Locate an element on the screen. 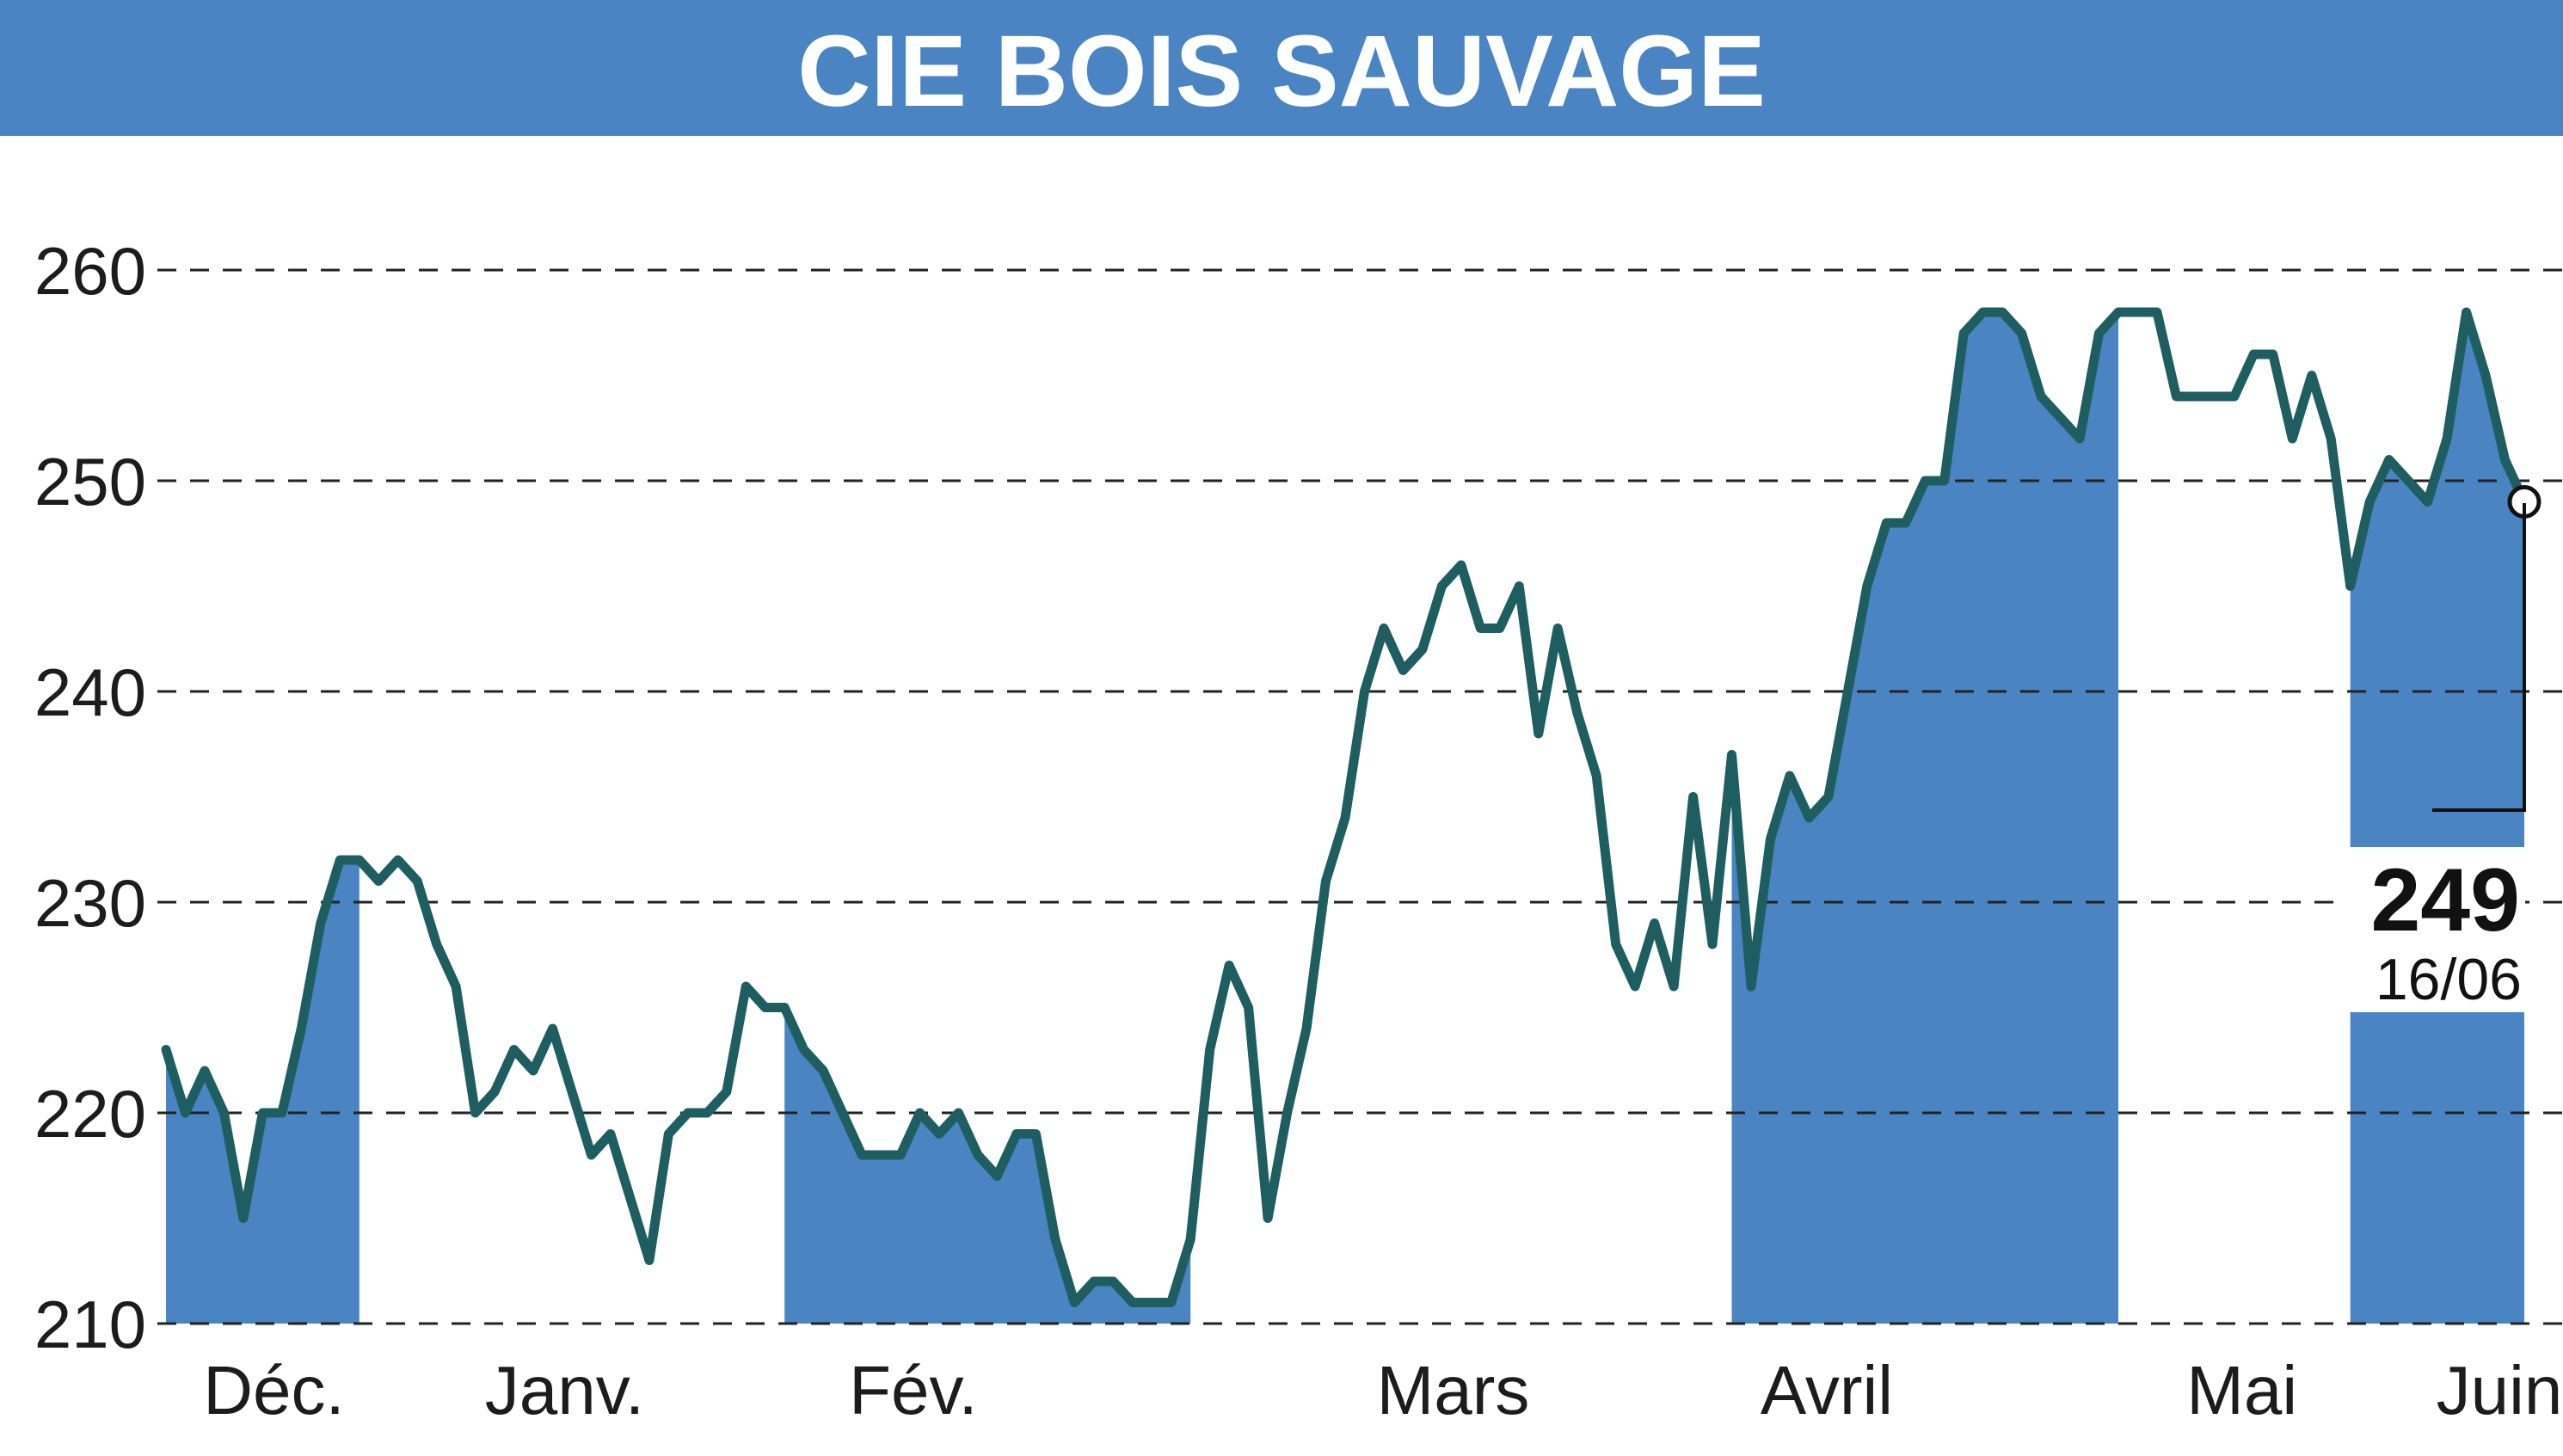 This screenshot has width=2563, height=1456. y-tick-260: 260 is located at coordinates (90, 271).